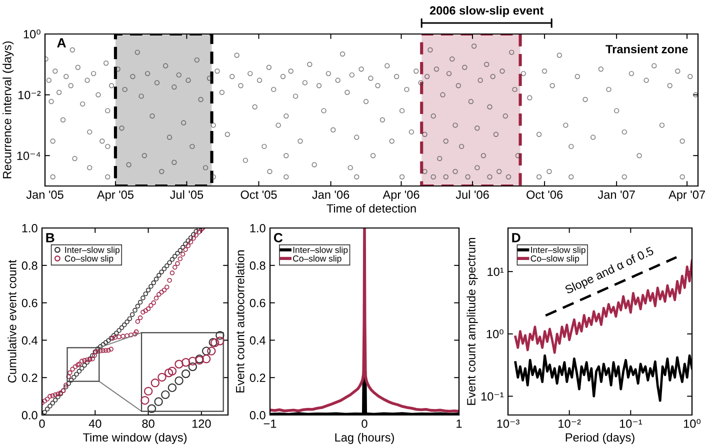  Describe the element at coordinates (331, 194) in the screenshot. I see `x-tick-label: Jan '06` at that location.